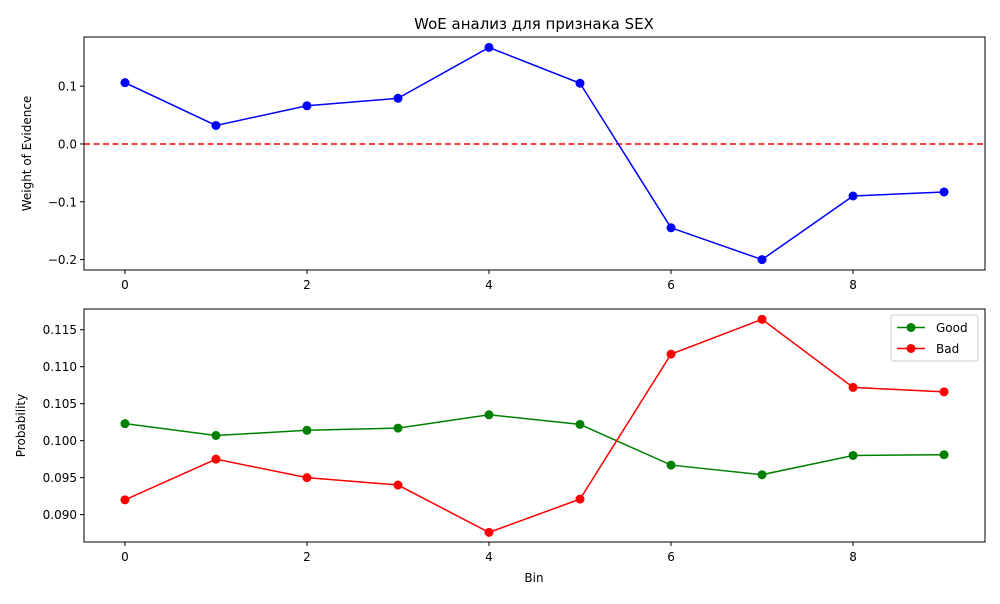 The width and height of the screenshot is (1000, 604). What do you see at coordinates (307, 557) in the screenshot?
I see `probability-x-tick-label: 2` at bounding box center [307, 557].